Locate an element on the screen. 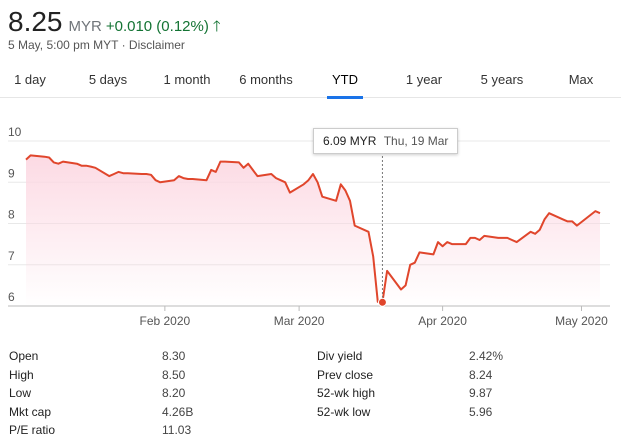  chart-tooltip: 6.09 MYR Thu, 19 Mar is located at coordinates (386, 141).